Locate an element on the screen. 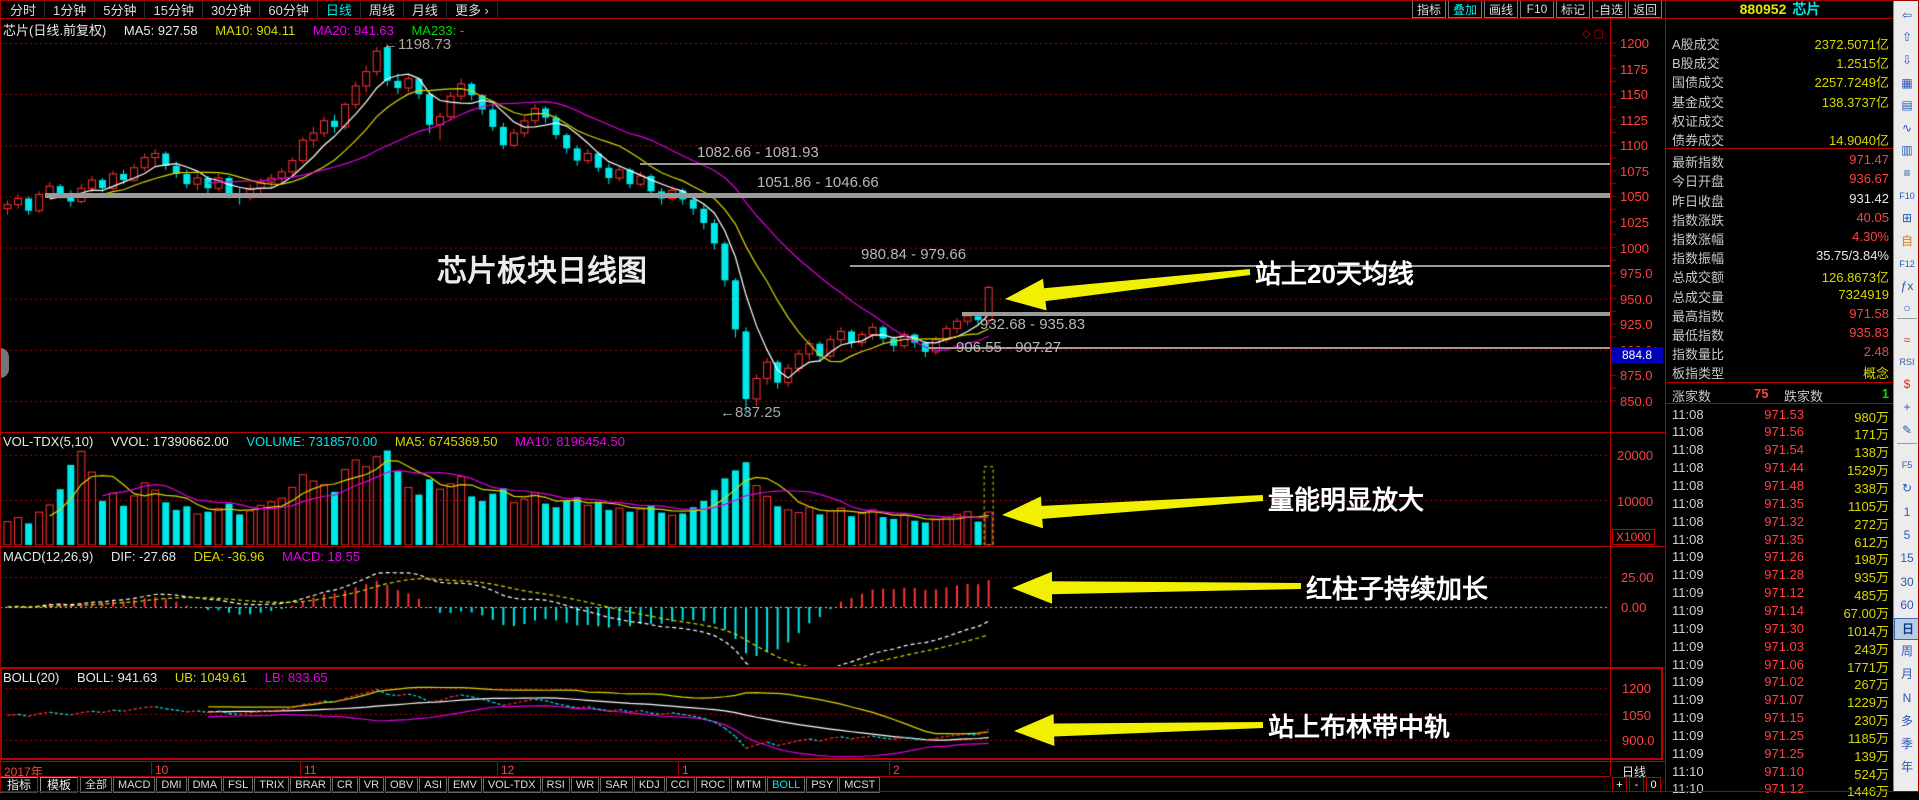 The image size is (1919, 800). sidebar-label: 总成交额 is located at coordinates (1698, 278).